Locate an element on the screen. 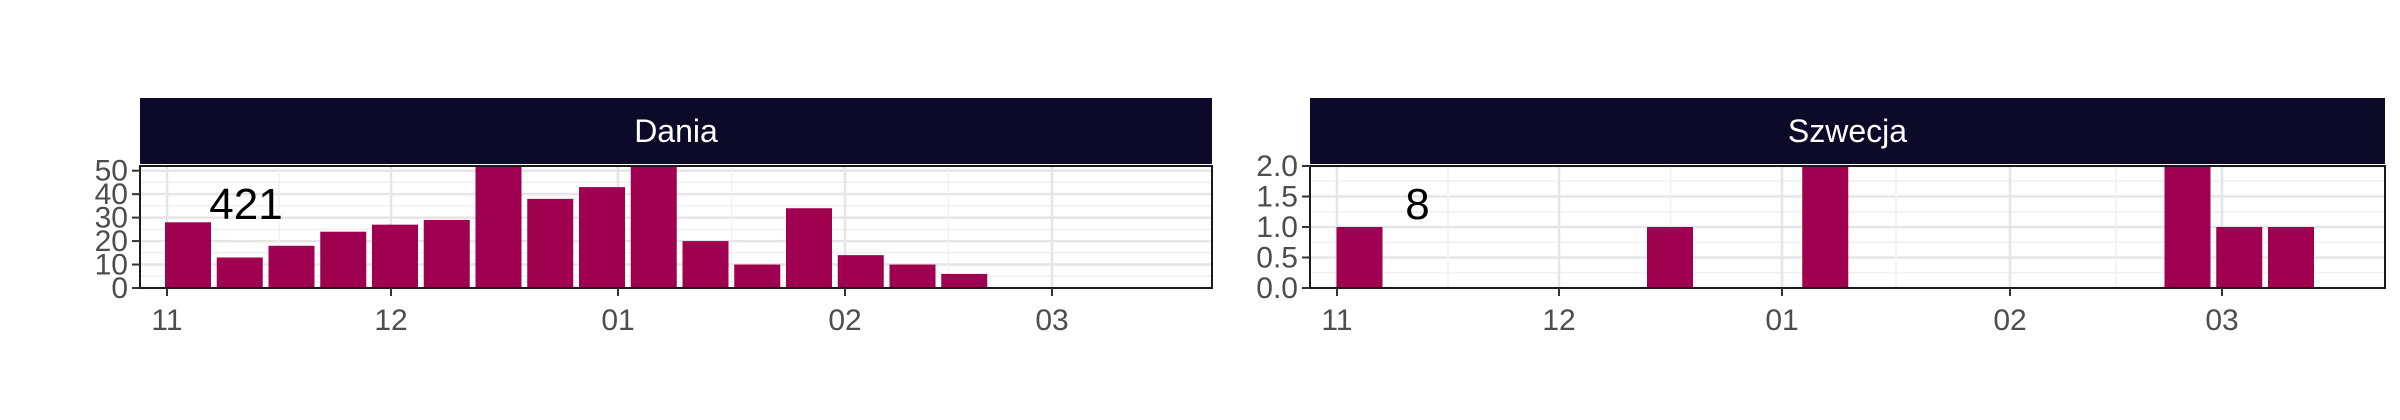  total-label: 8 is located at coordinates (1417, 204).